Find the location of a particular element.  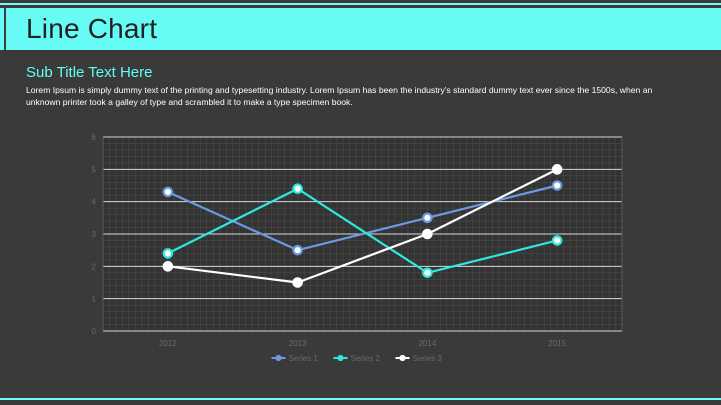

y-tick-label: 3 is located at coordinates (94, 234).